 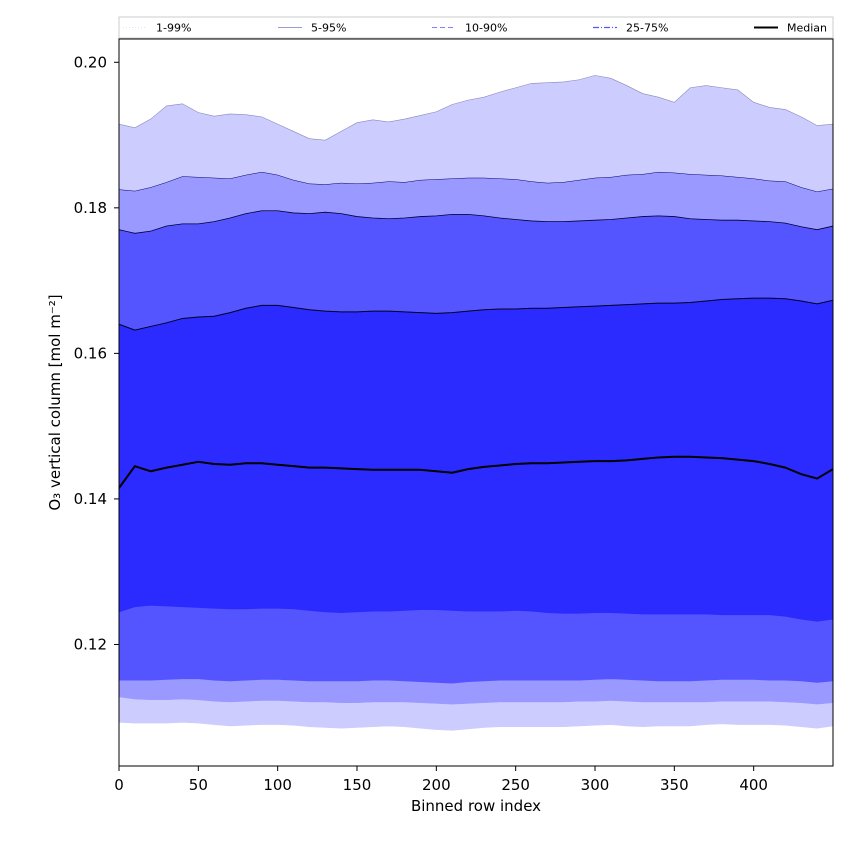 I want to click on y-tick-label: 0.14, so click(x=90, y=499).